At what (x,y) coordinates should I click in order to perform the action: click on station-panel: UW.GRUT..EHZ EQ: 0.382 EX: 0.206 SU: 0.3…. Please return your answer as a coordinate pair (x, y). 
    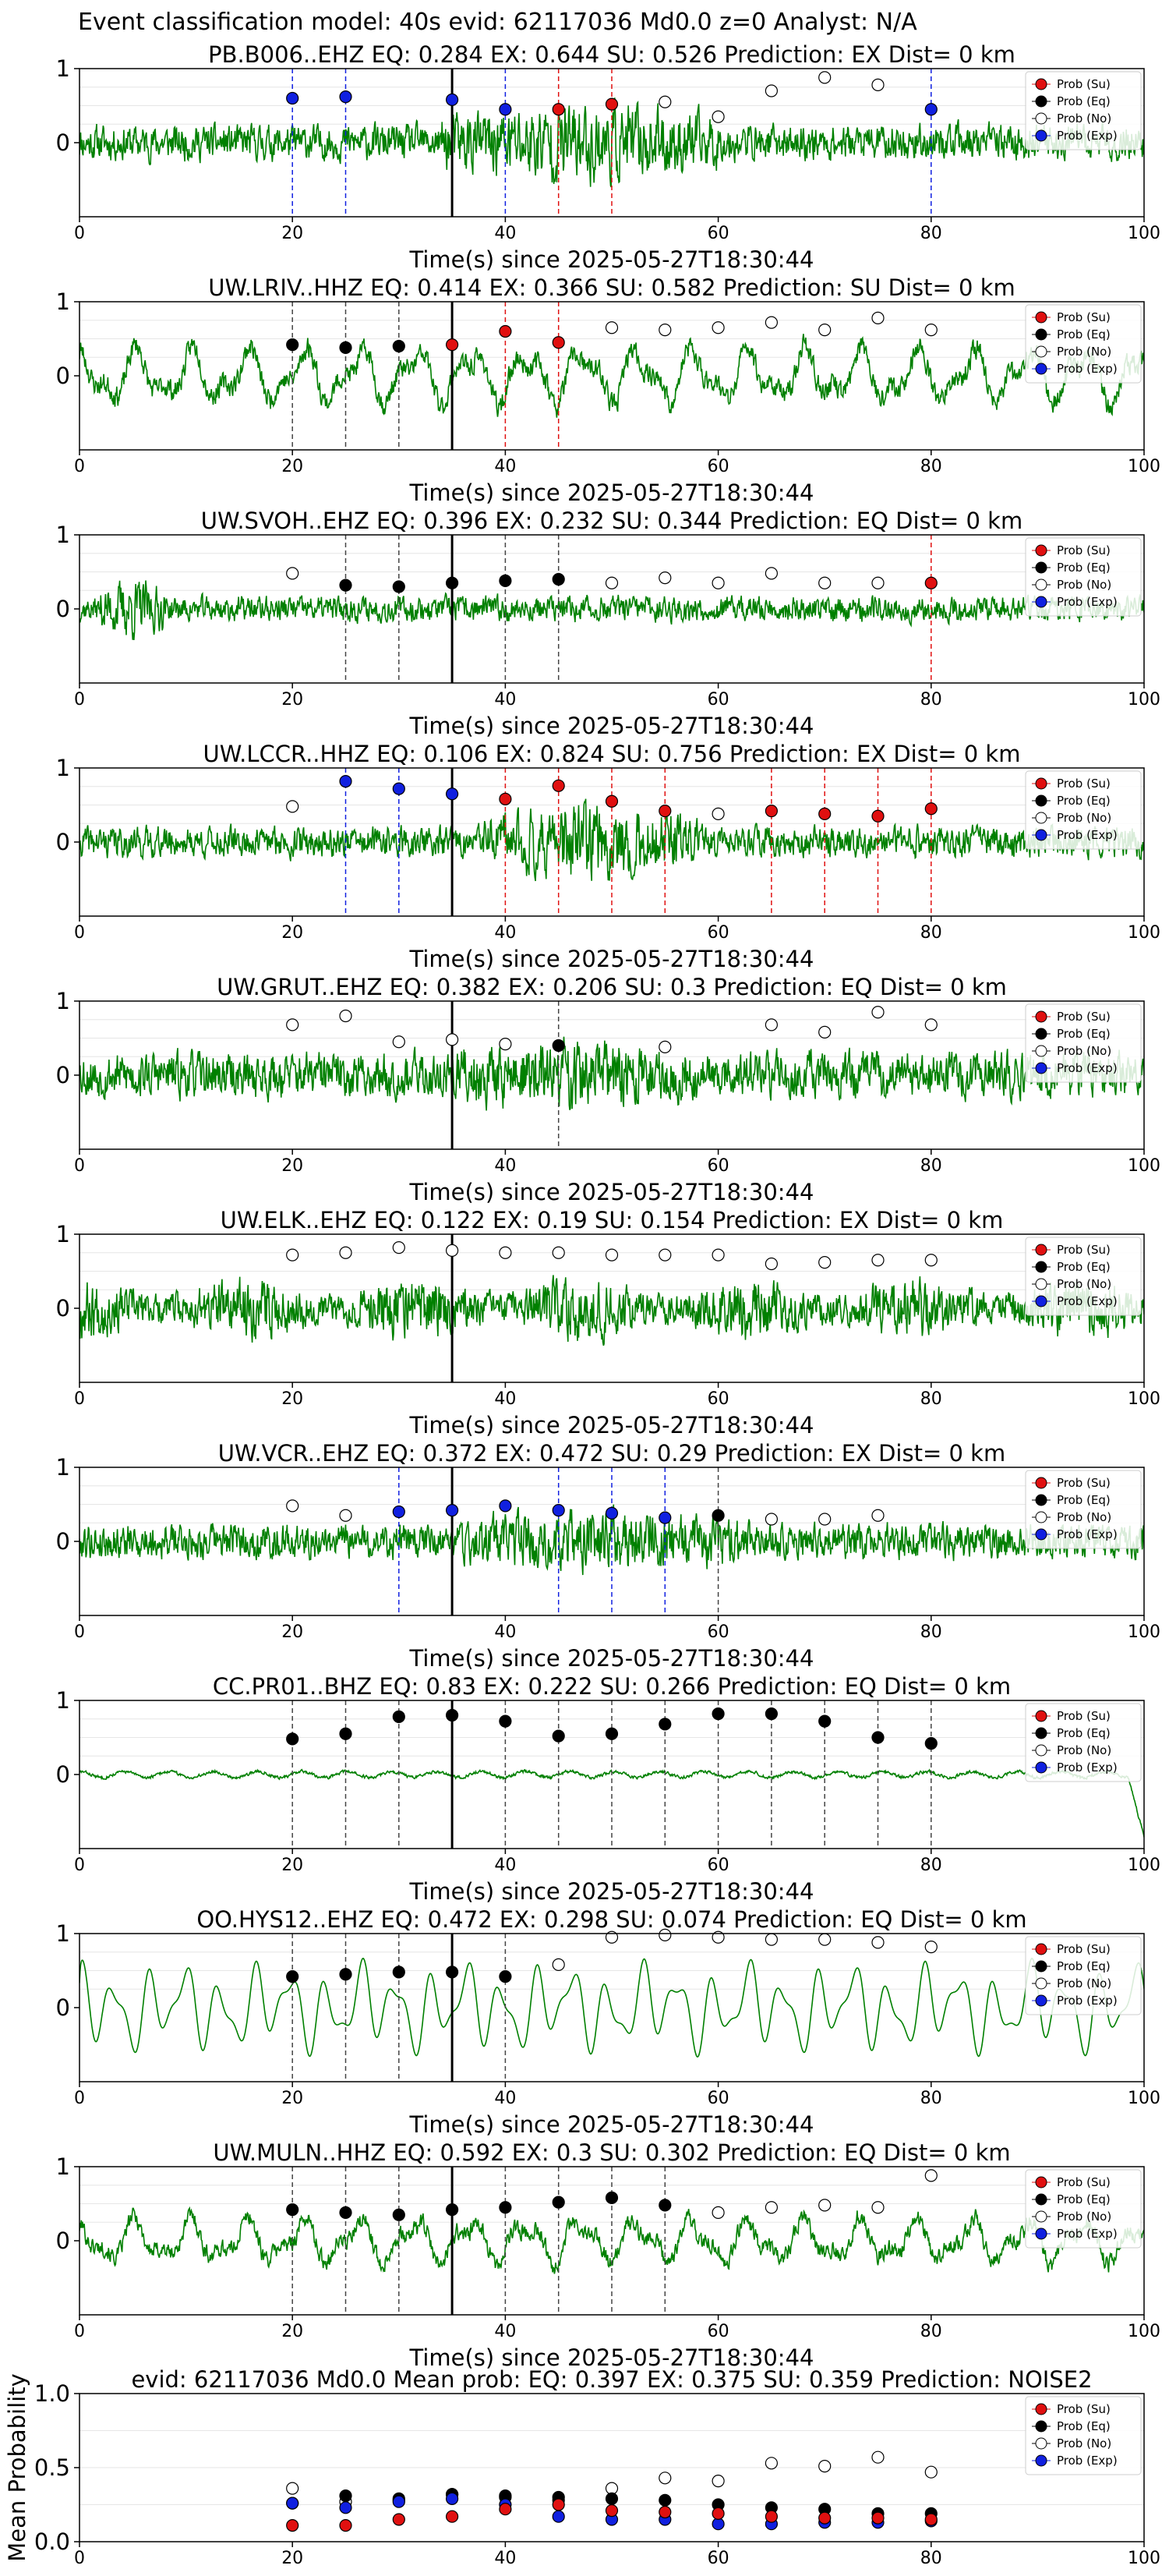
    Looking at the image, I should click on (608, 1089).